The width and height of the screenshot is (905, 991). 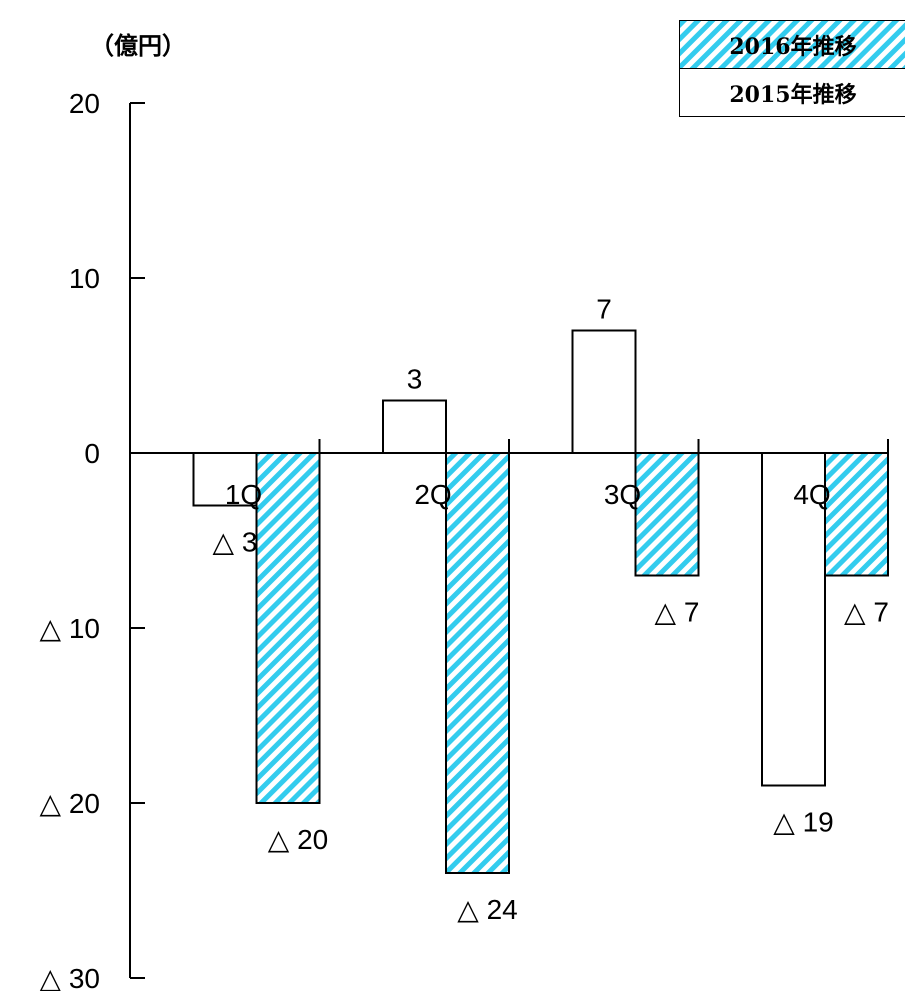 I want to click on legend-item-2016: 2016年推移, so click(x=792, y=45).